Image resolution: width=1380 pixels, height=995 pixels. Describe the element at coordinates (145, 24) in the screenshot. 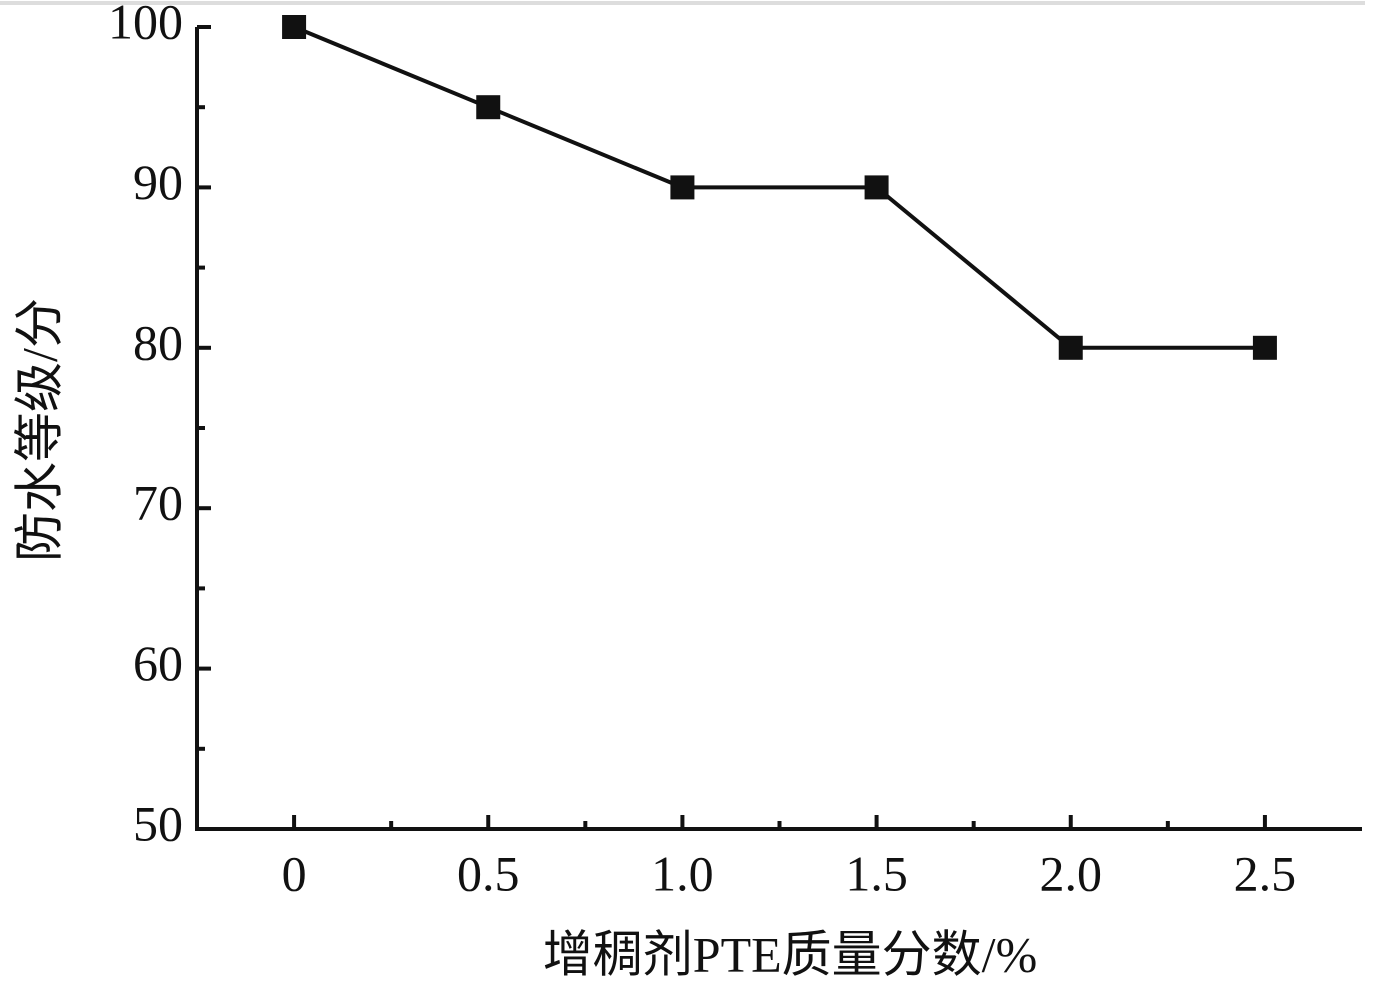

I see `y-tick-label: 100` at that location.